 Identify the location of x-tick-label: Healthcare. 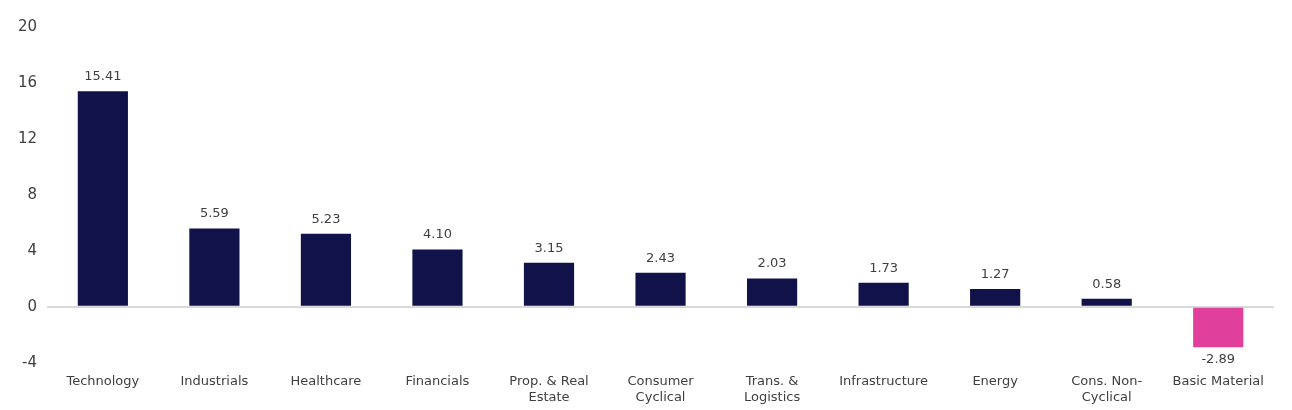
(326, 380).